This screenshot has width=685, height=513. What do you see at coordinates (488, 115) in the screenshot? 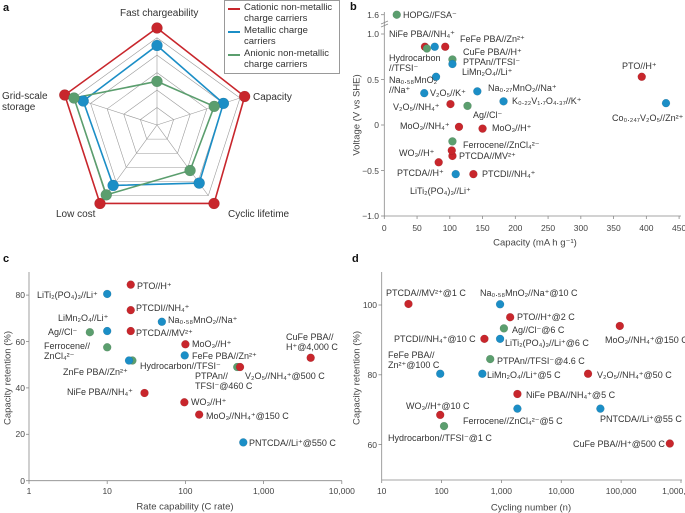
I see `point-label-b: Ag//Cl⁻` at bounding box center [488, 115].